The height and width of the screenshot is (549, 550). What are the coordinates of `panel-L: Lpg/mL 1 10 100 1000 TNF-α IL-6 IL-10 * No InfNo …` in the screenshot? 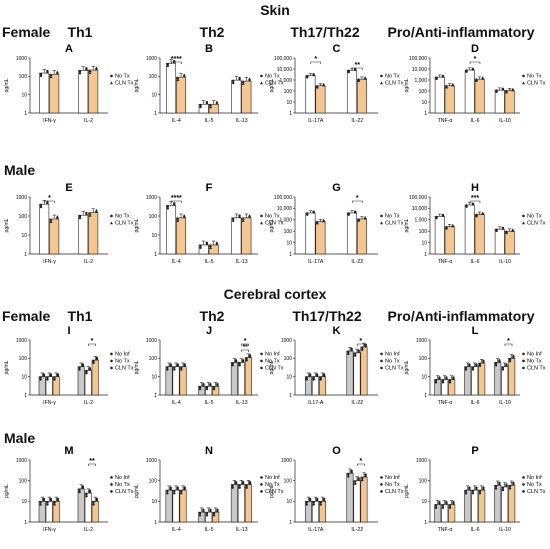 It's located at (475, 365).